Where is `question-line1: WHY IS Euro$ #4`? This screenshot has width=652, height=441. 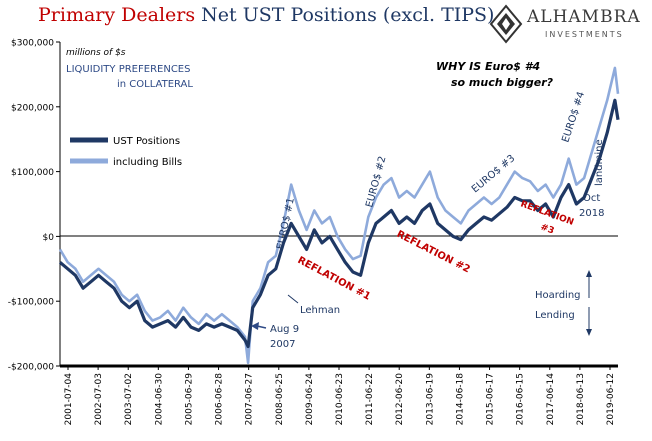 question-line1: WHY IS Euro$ #4 is located at coordinates (488, 66).